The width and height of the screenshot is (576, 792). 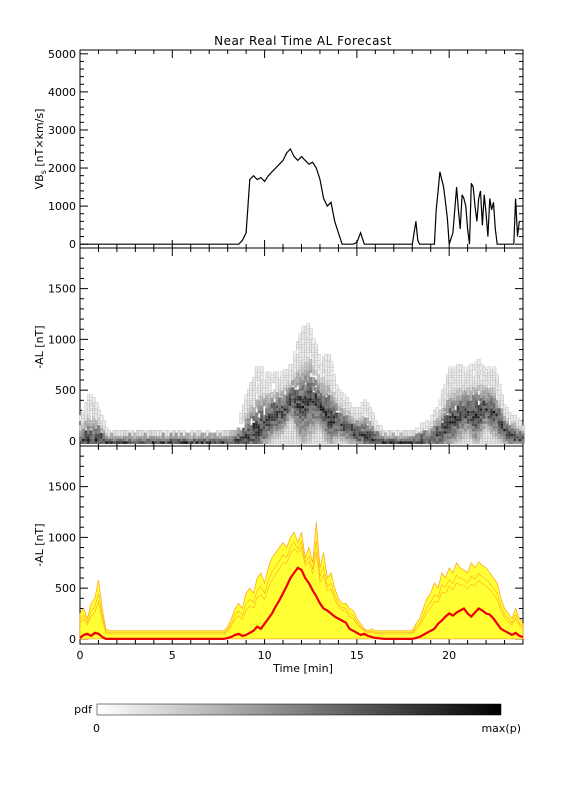 What do you see at coordinates (300, 196) in the screenshot?
I see `vbs-series-line` at bounding box center [300, 196].